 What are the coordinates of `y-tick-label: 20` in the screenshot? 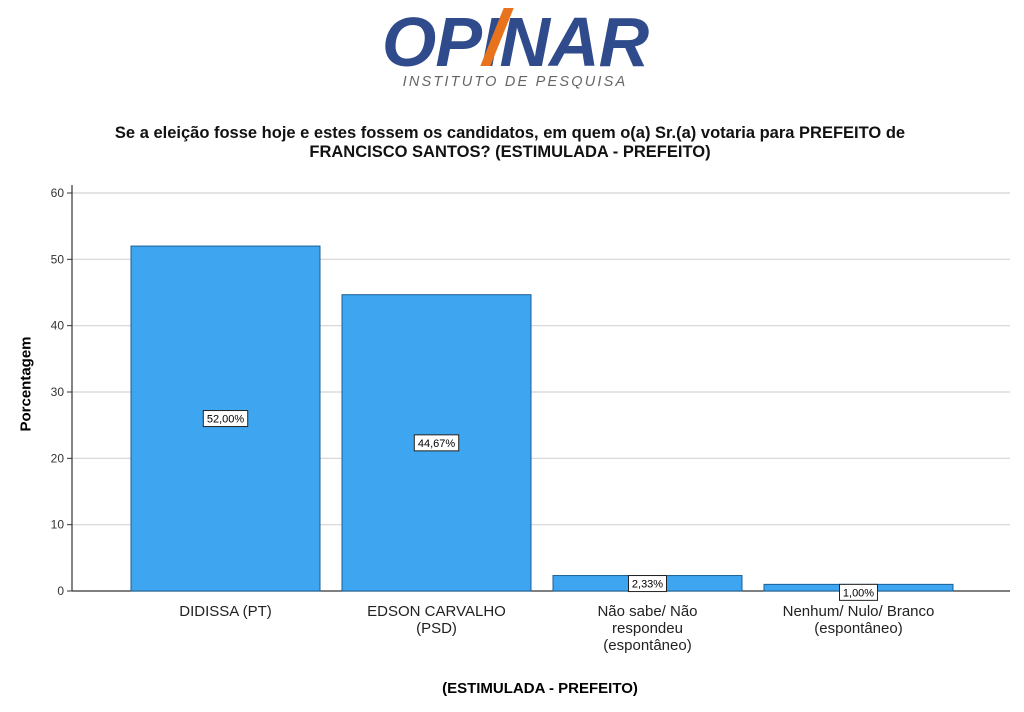 It's located at (58, 458).